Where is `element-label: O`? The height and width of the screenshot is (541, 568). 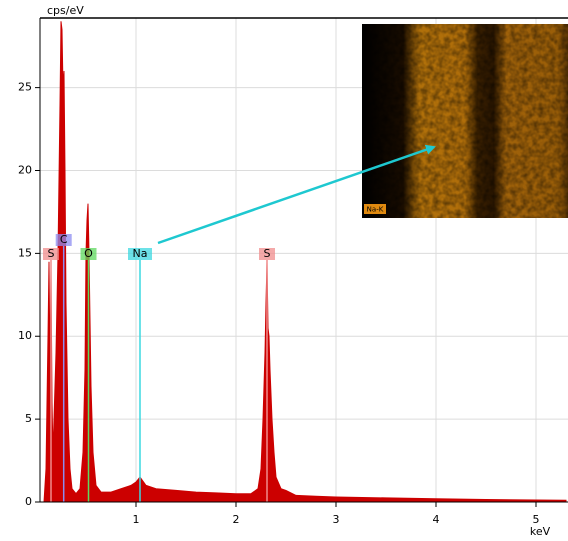 element-label: O is located at coordinates (88, 253).